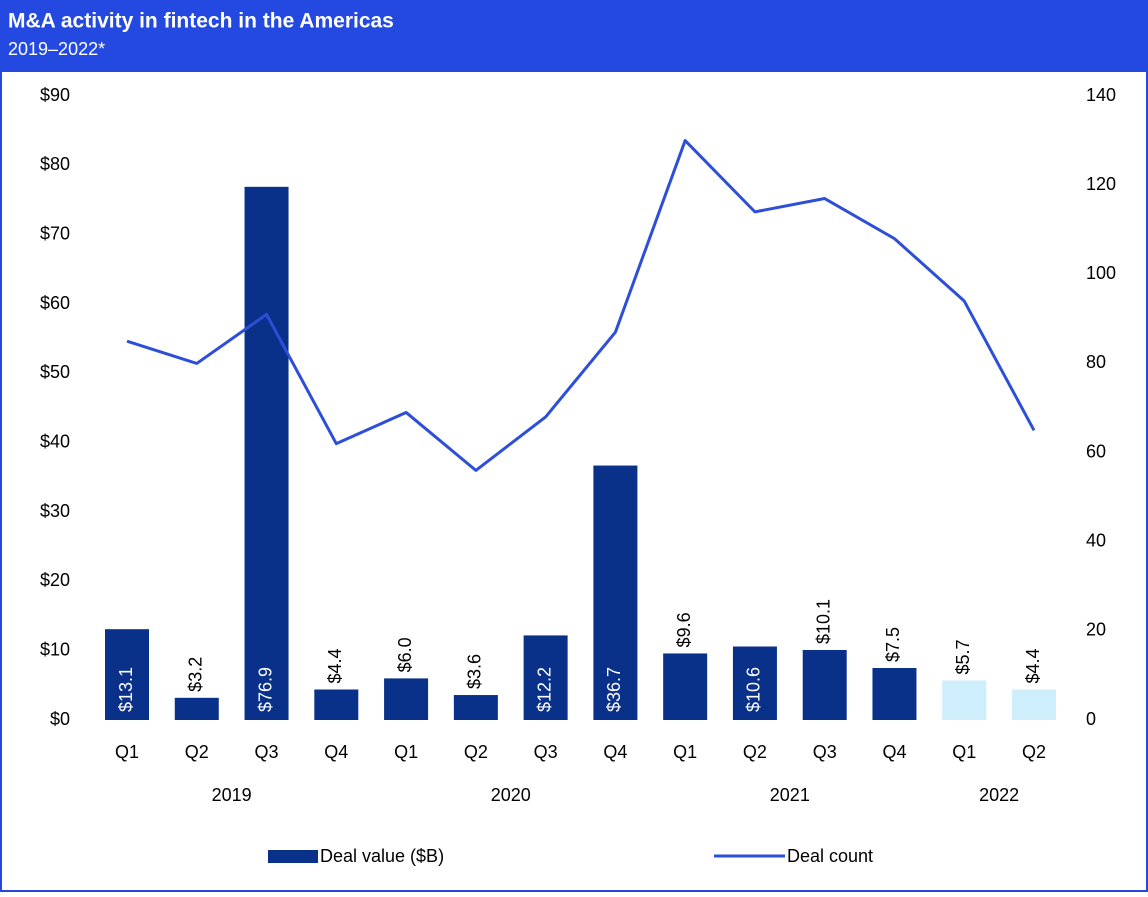  What do you see at coordinates (790, 795) in the screenshot?
I see `year-label: 2021` at bounding box center [790, 795].